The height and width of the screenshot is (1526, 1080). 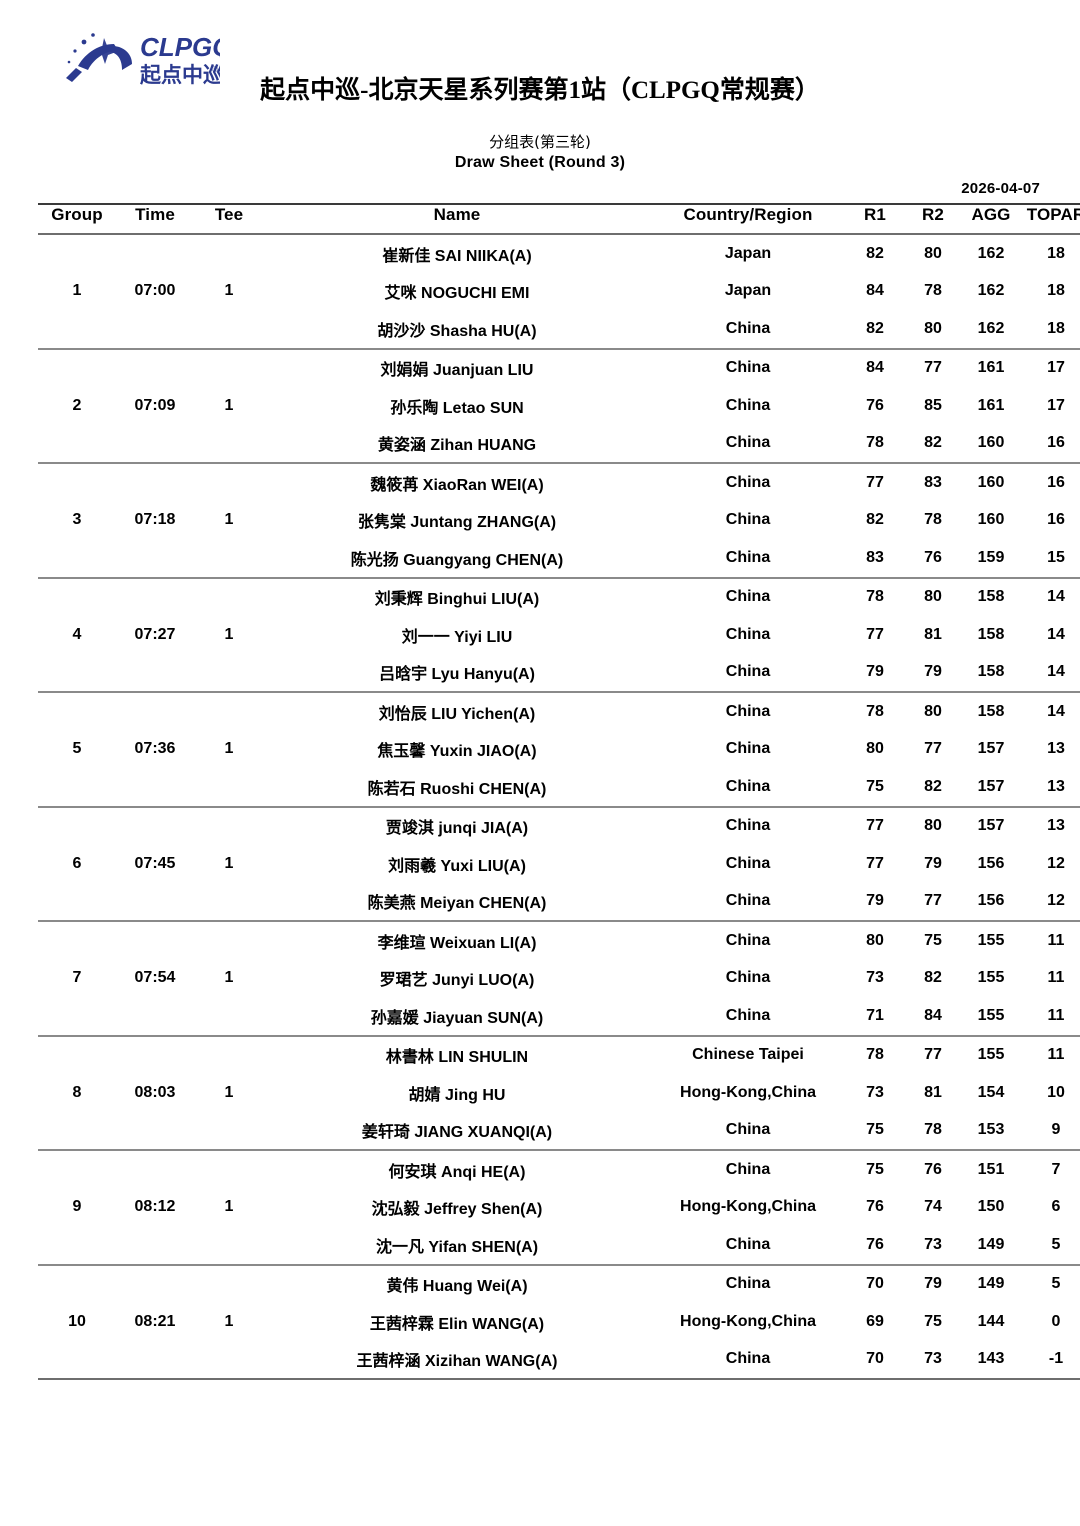 What do you see at coordinates (481, 1210) in the screenshot?
I see `player-name-latin: Jeffrey Shen(A)` at bounding box center [481, 1210].